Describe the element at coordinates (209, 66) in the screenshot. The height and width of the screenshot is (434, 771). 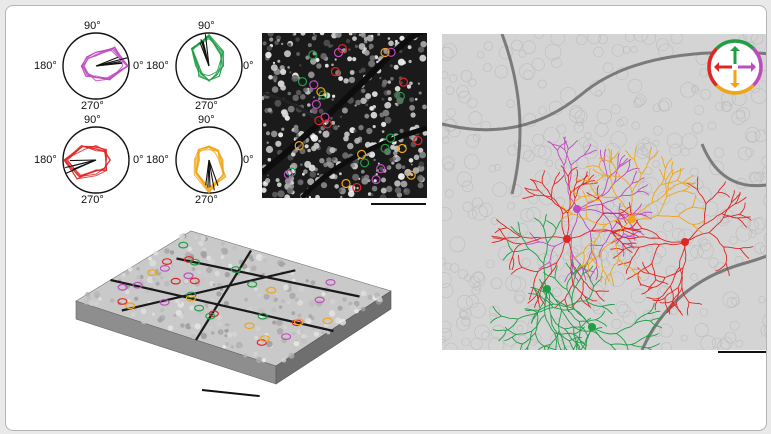
I see `polar-chart-green` at that location.